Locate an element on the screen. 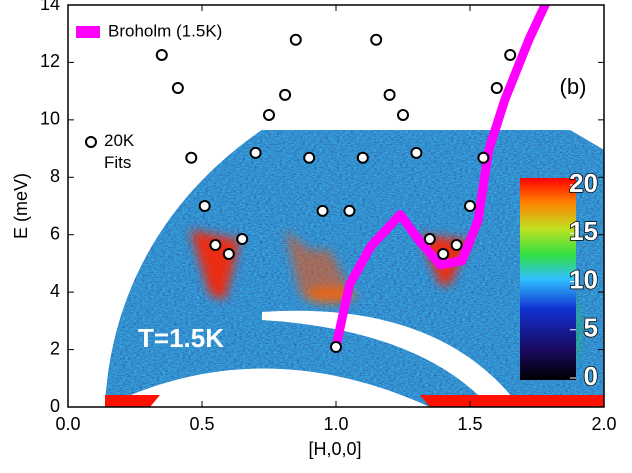 This screenshot has width=632, height=473. y-tick-label: 10 is located at coordinates (50, 119).